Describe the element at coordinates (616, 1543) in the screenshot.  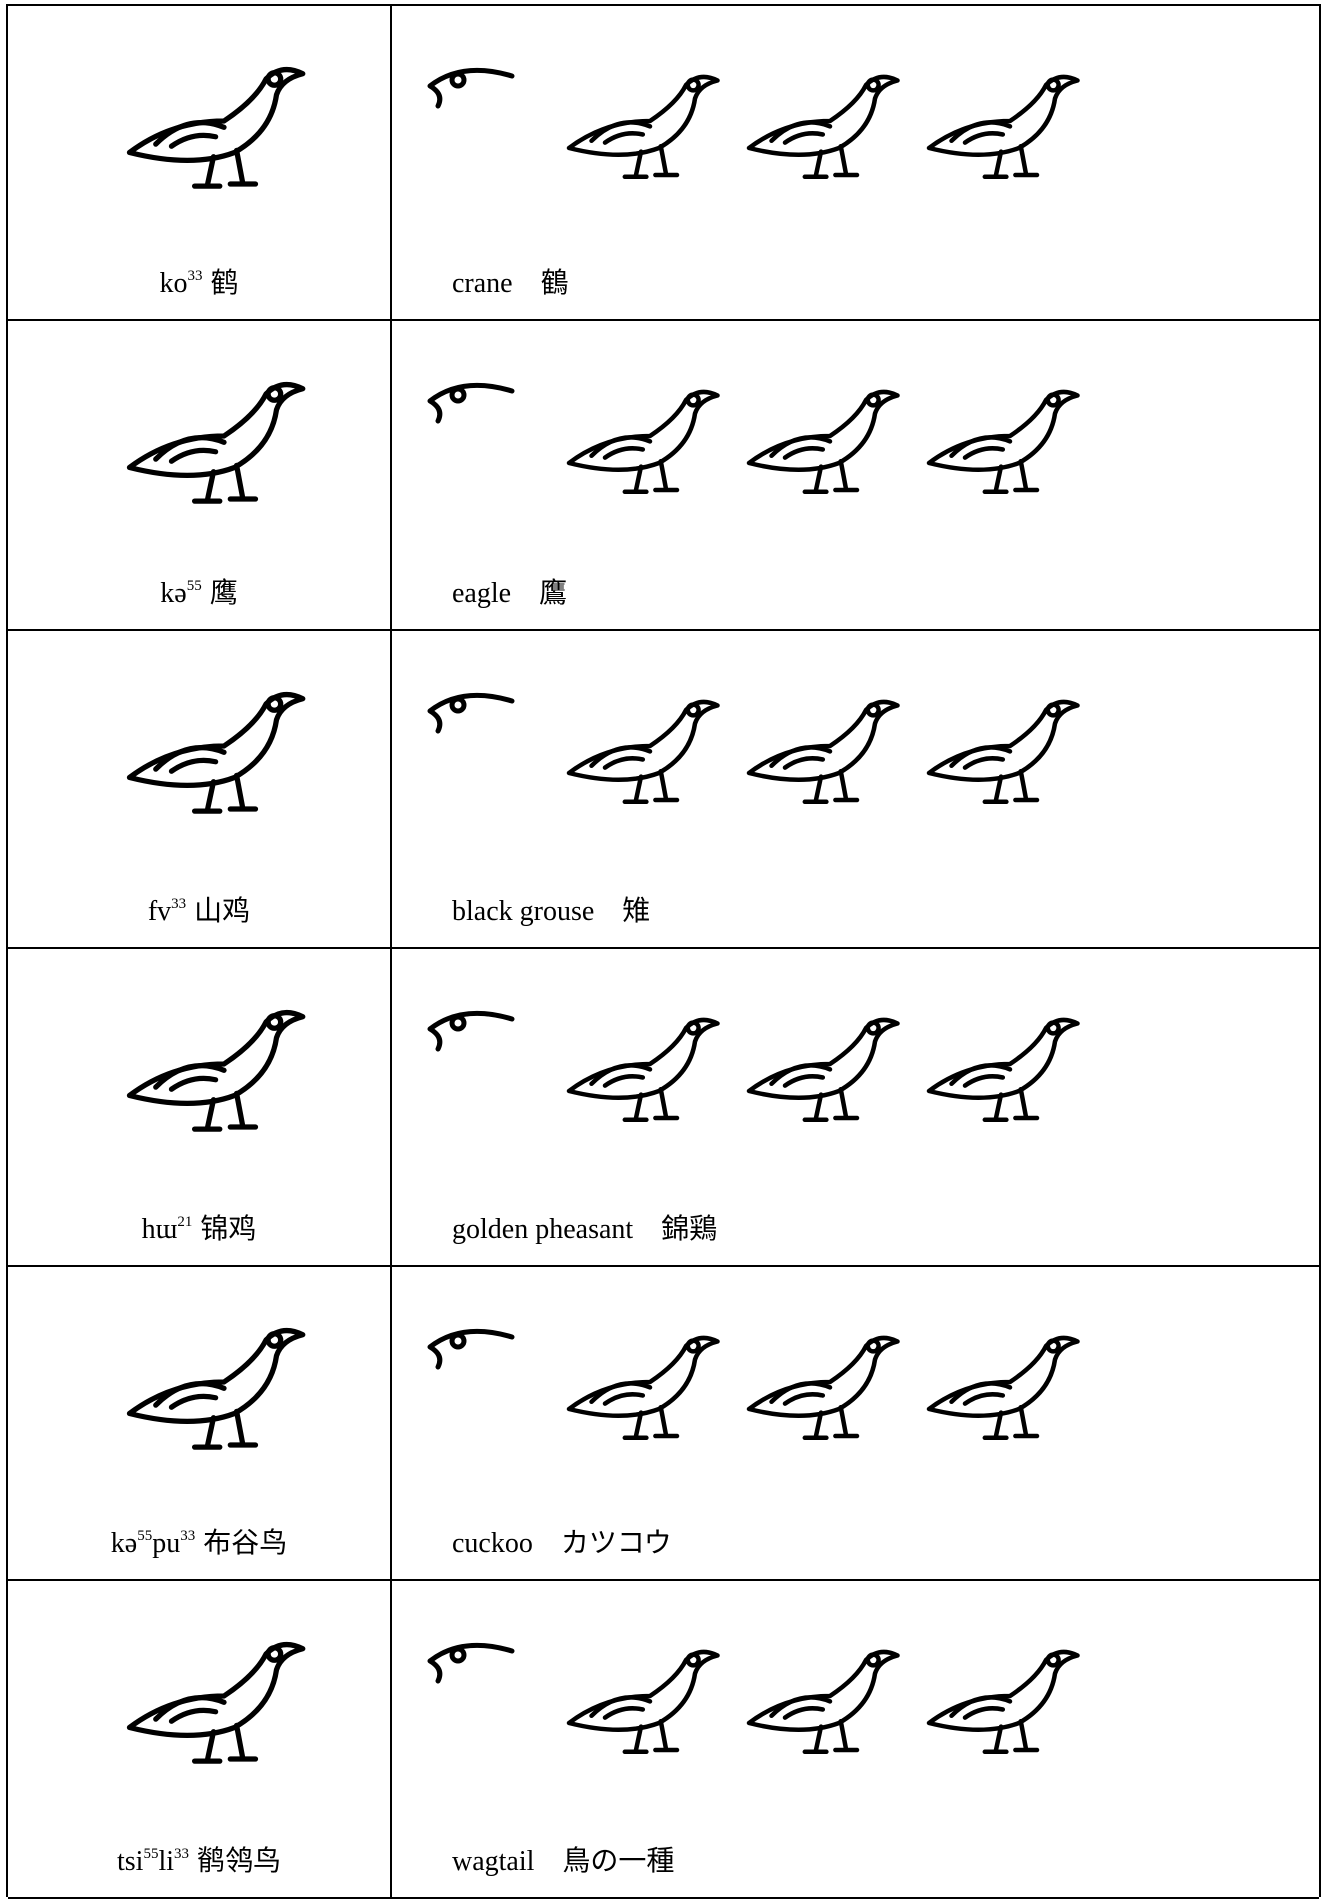
I see `japanese-name: カツコウ` at that location.